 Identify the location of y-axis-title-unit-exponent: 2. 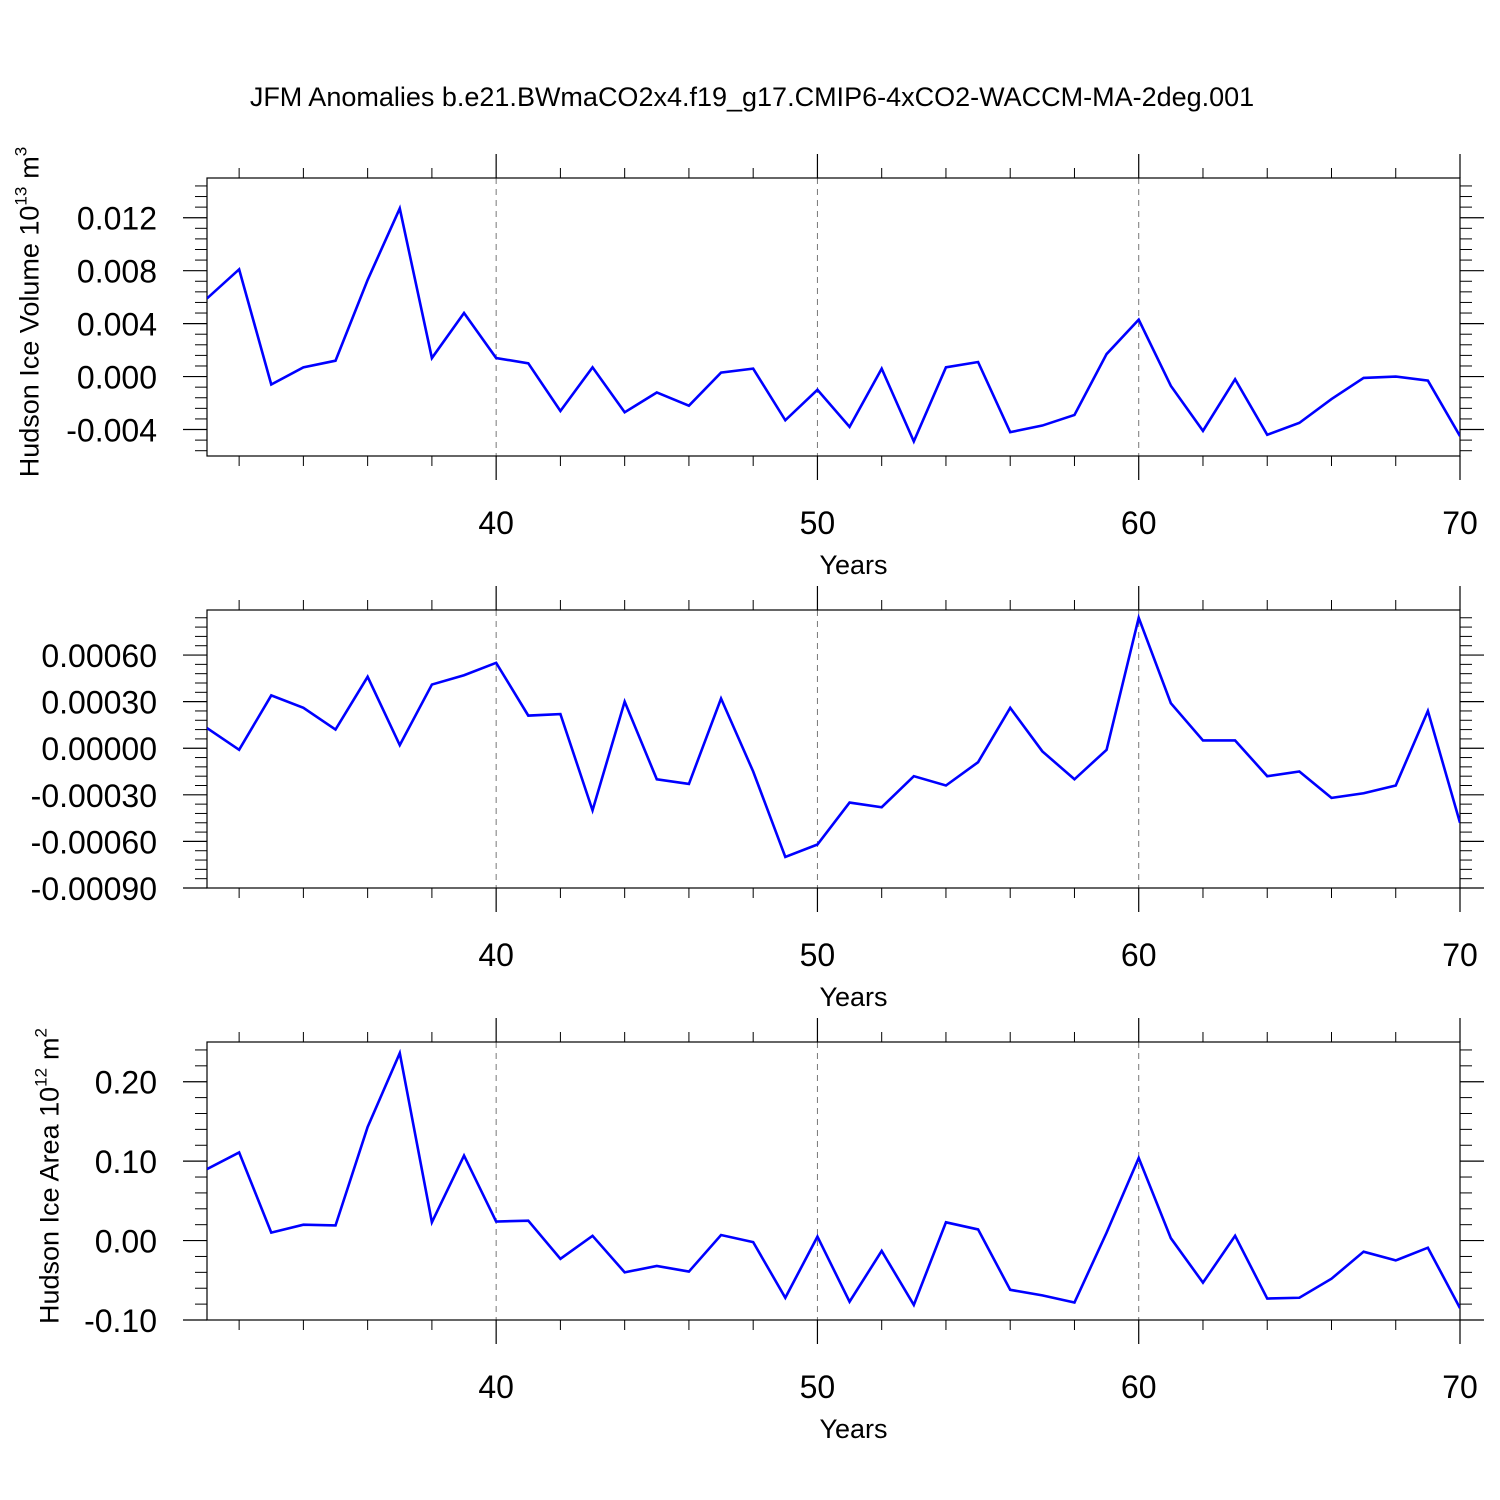
(41, 1032).